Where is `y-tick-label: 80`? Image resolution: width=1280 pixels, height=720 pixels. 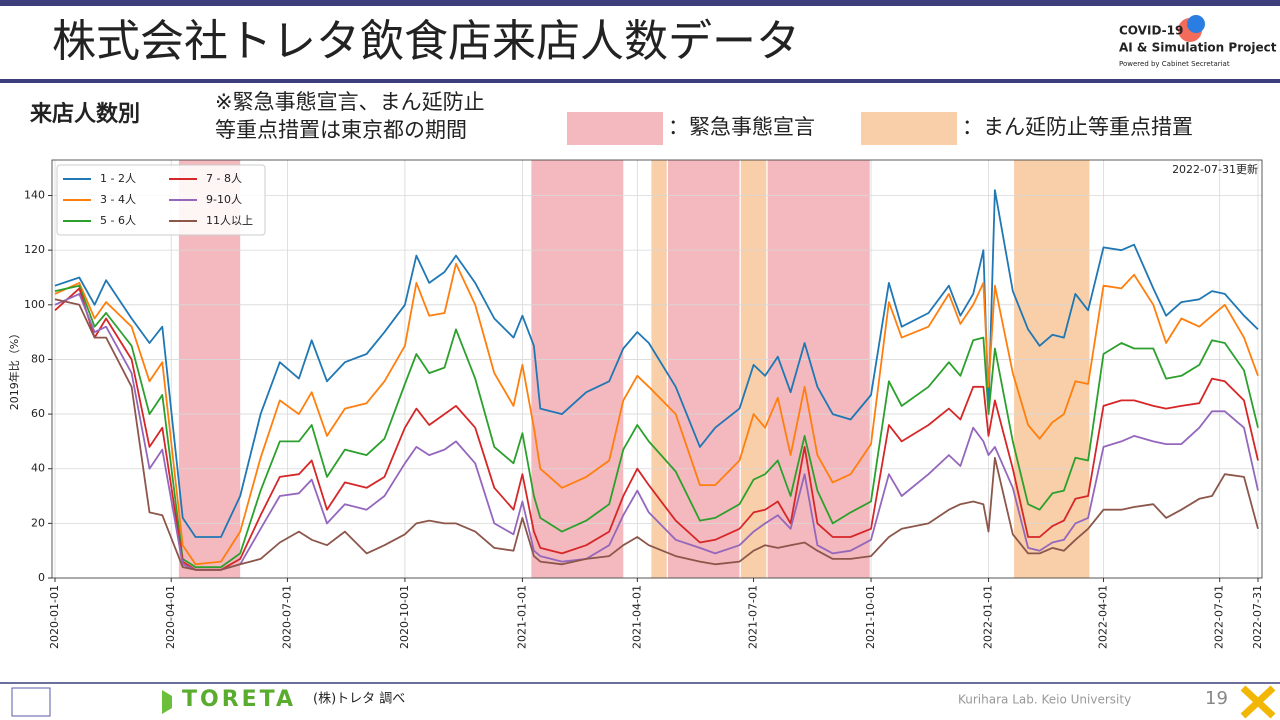 y-tick-label: 80 is located at coordinates (38, 358).